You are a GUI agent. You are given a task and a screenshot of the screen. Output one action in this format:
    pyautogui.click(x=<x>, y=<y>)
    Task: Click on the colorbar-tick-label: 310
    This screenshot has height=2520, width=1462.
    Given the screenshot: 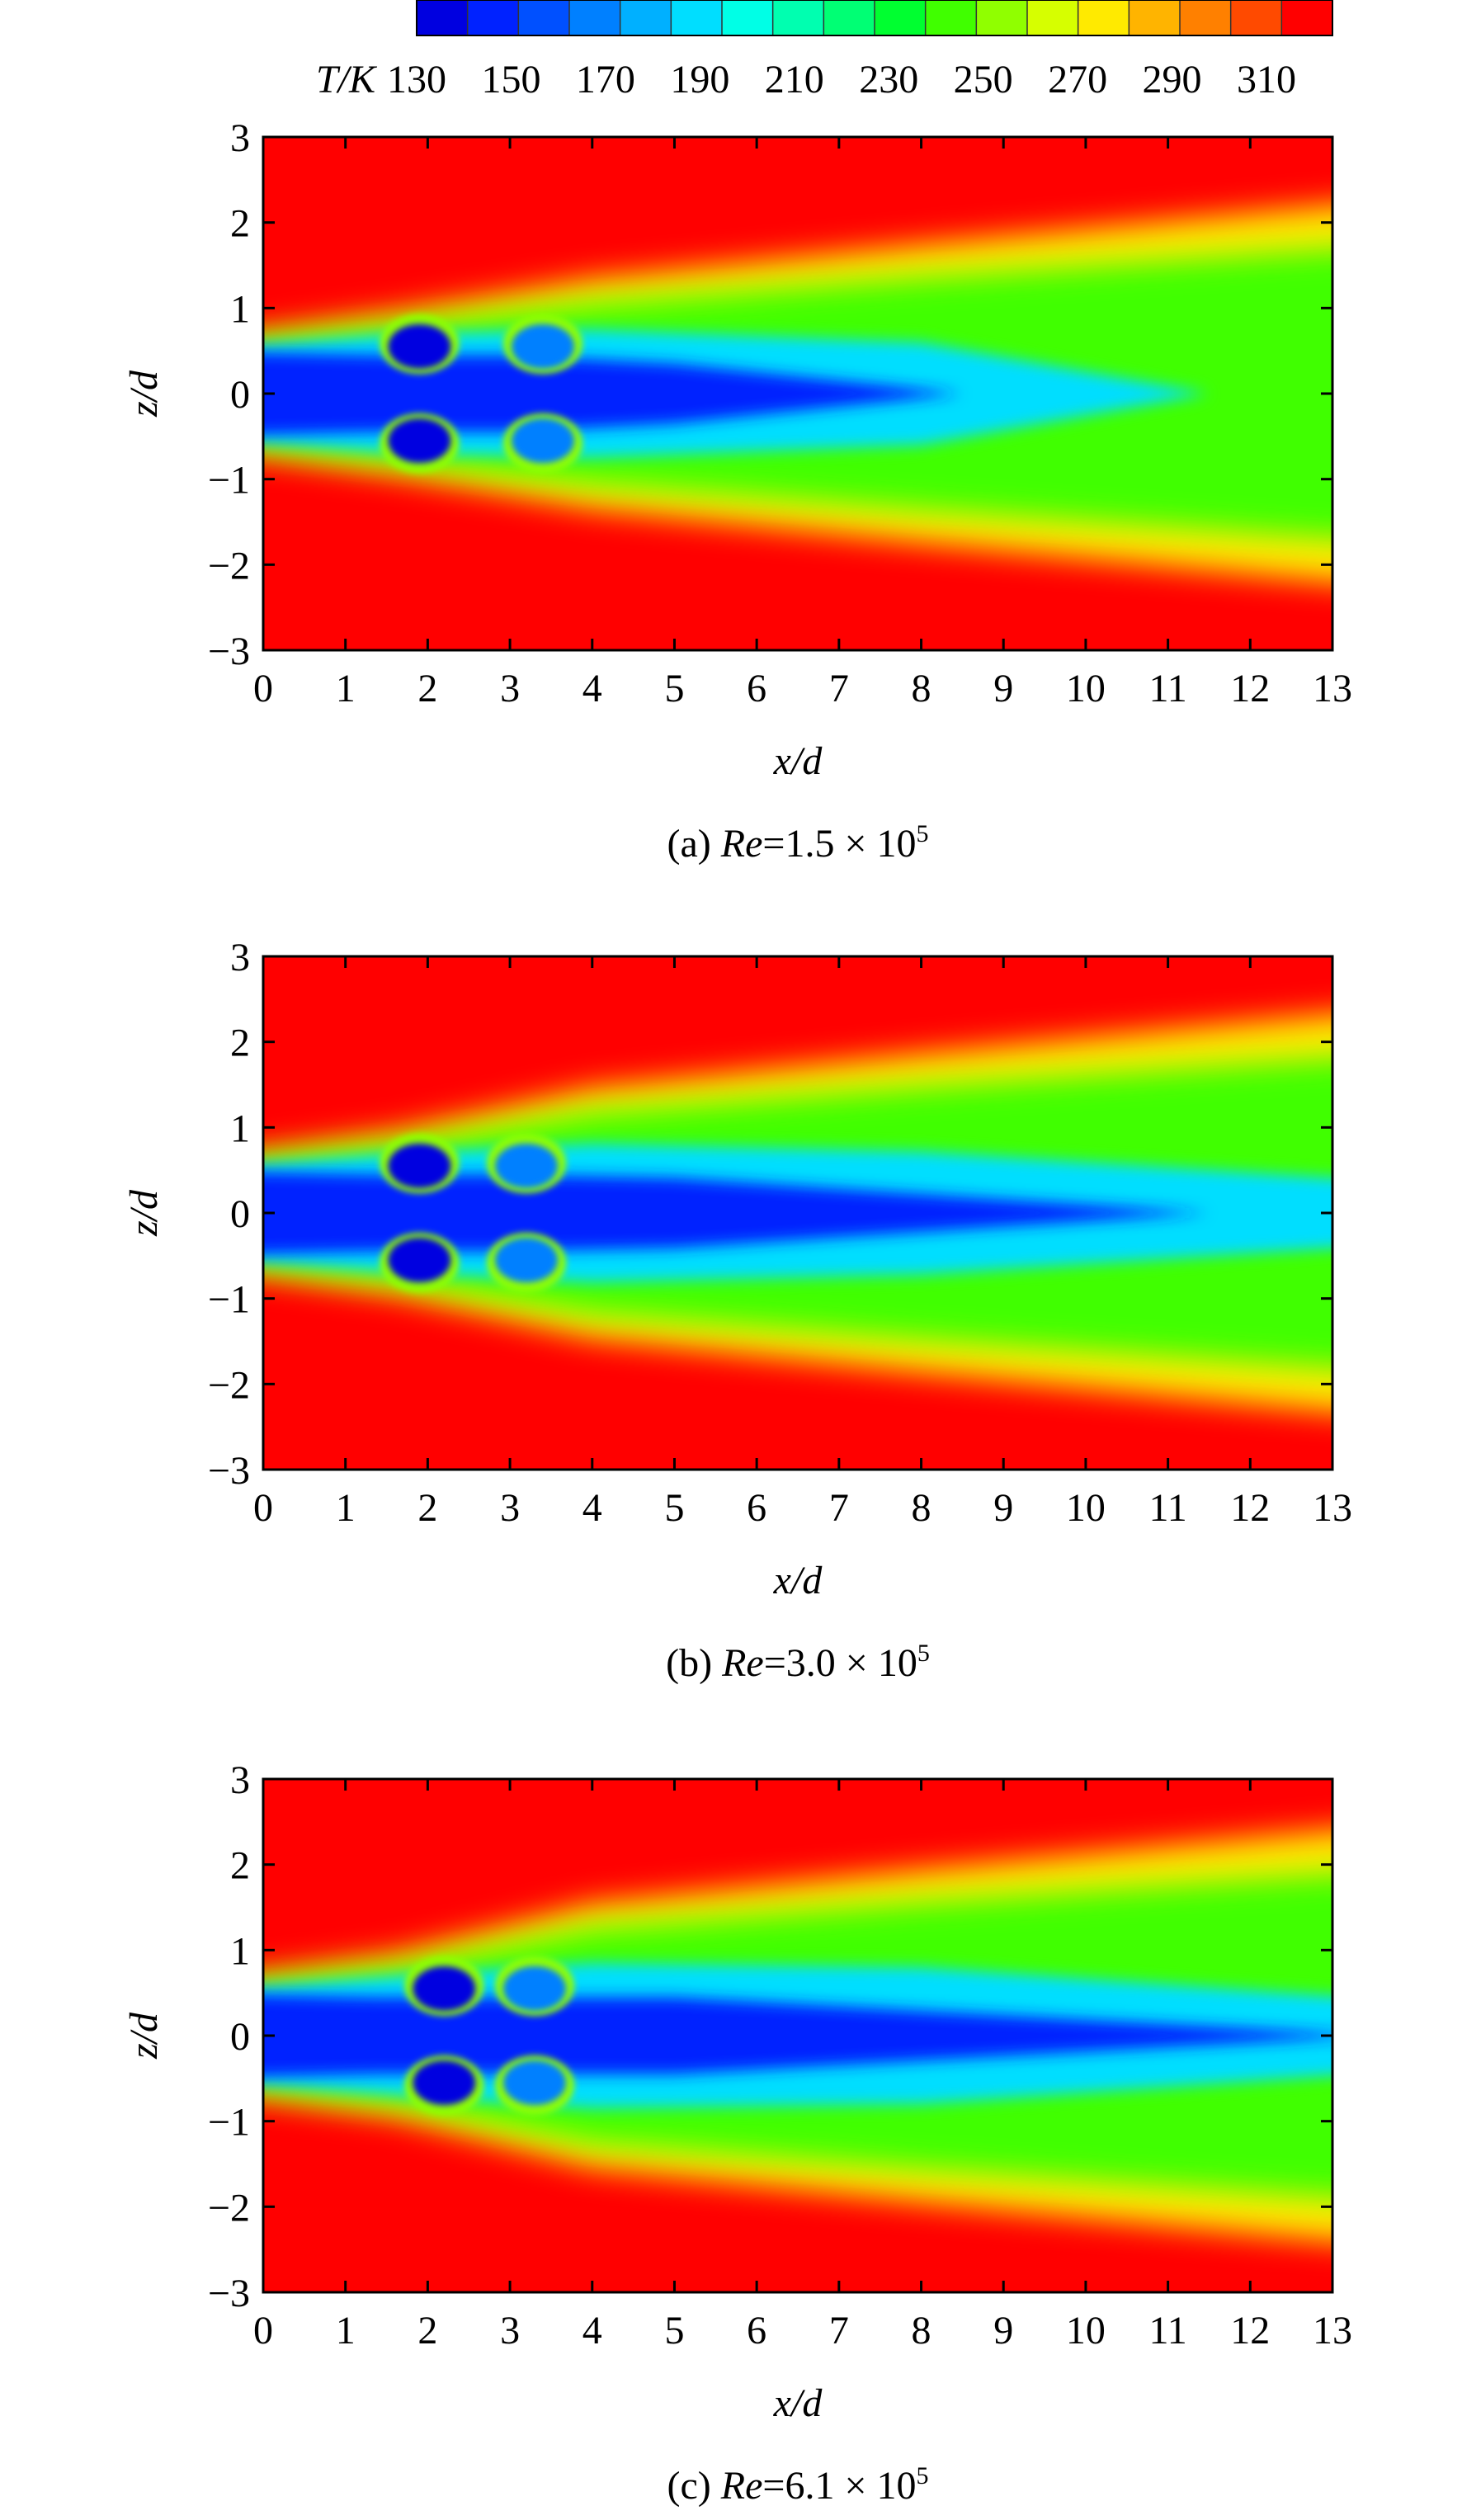 What is the action you would take?
    pyautogui.click(x=1266, y=79)
    